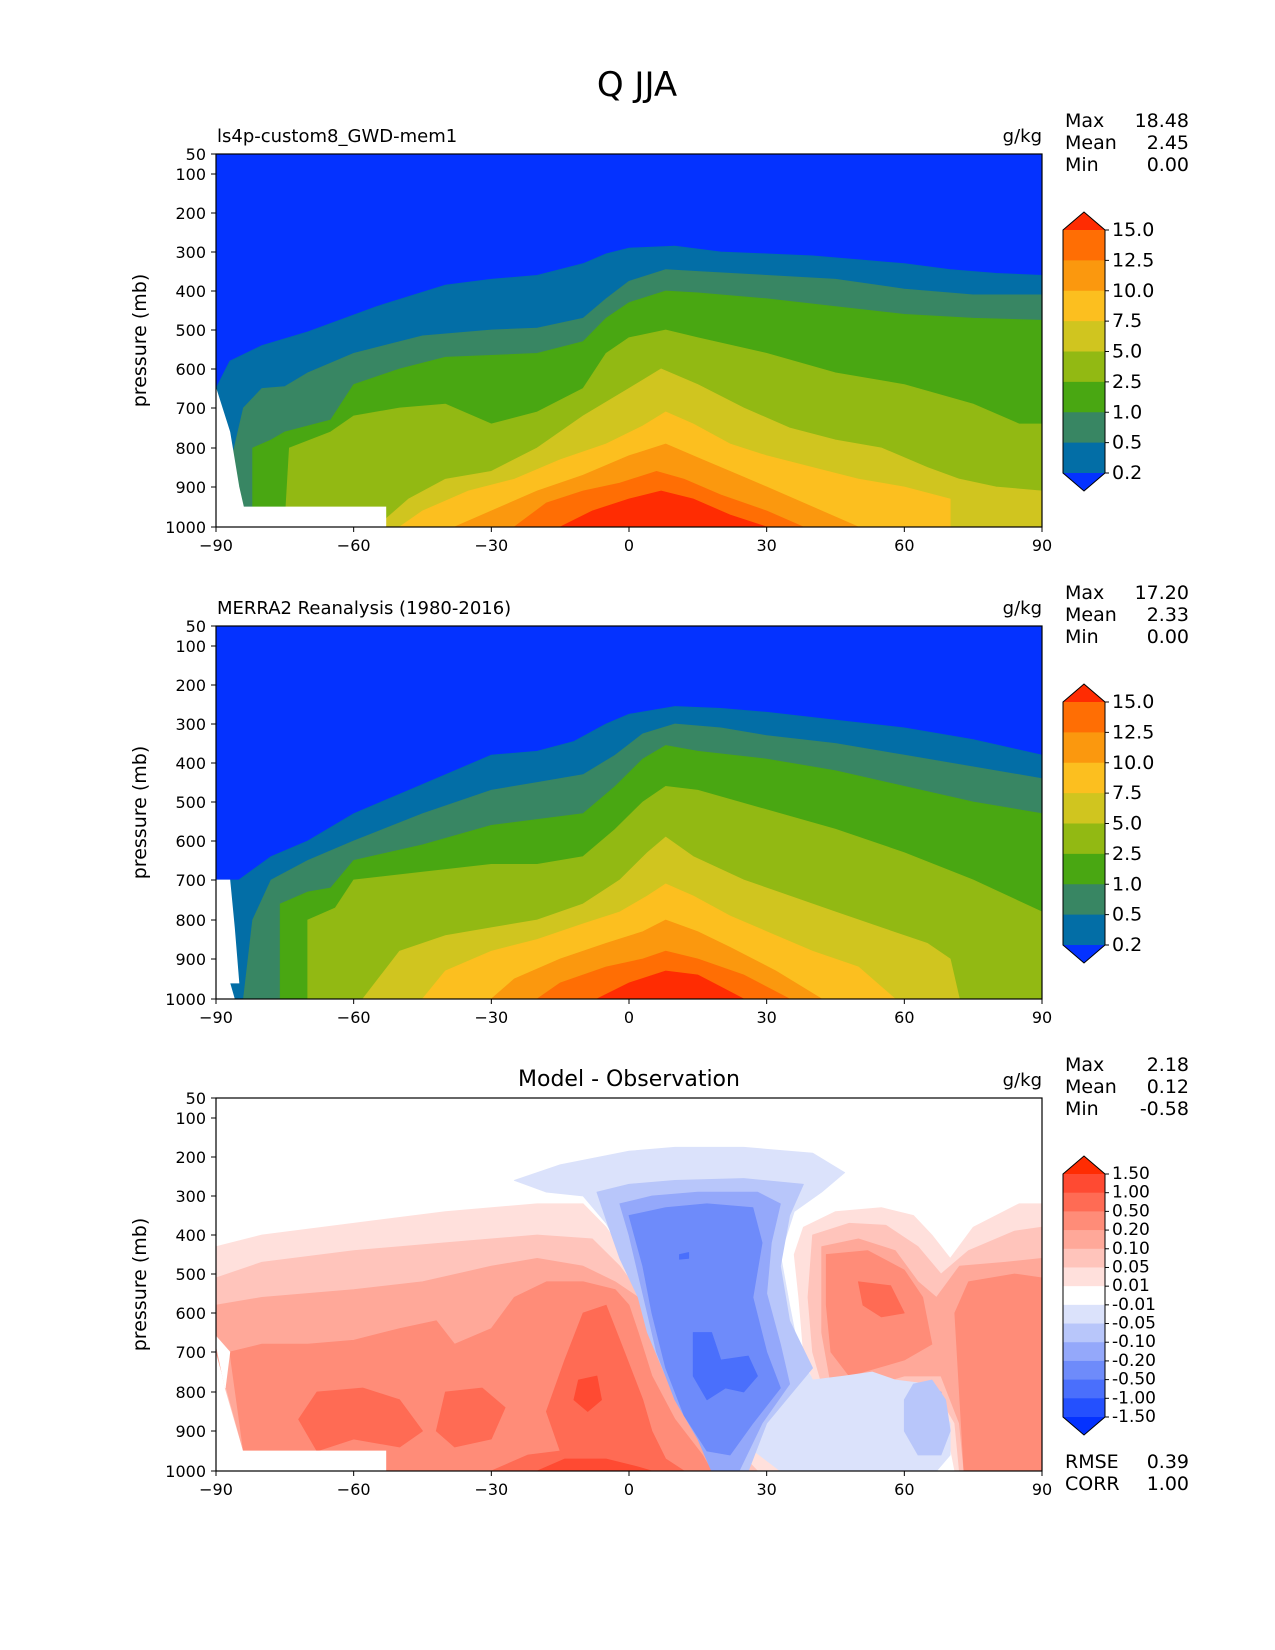 Image resolution: width=1275 pixels, height=1650 pixels. Describe the element at coordinates (1022, 1080) in the screenshot. I see `units-label: g/kg` at that location.